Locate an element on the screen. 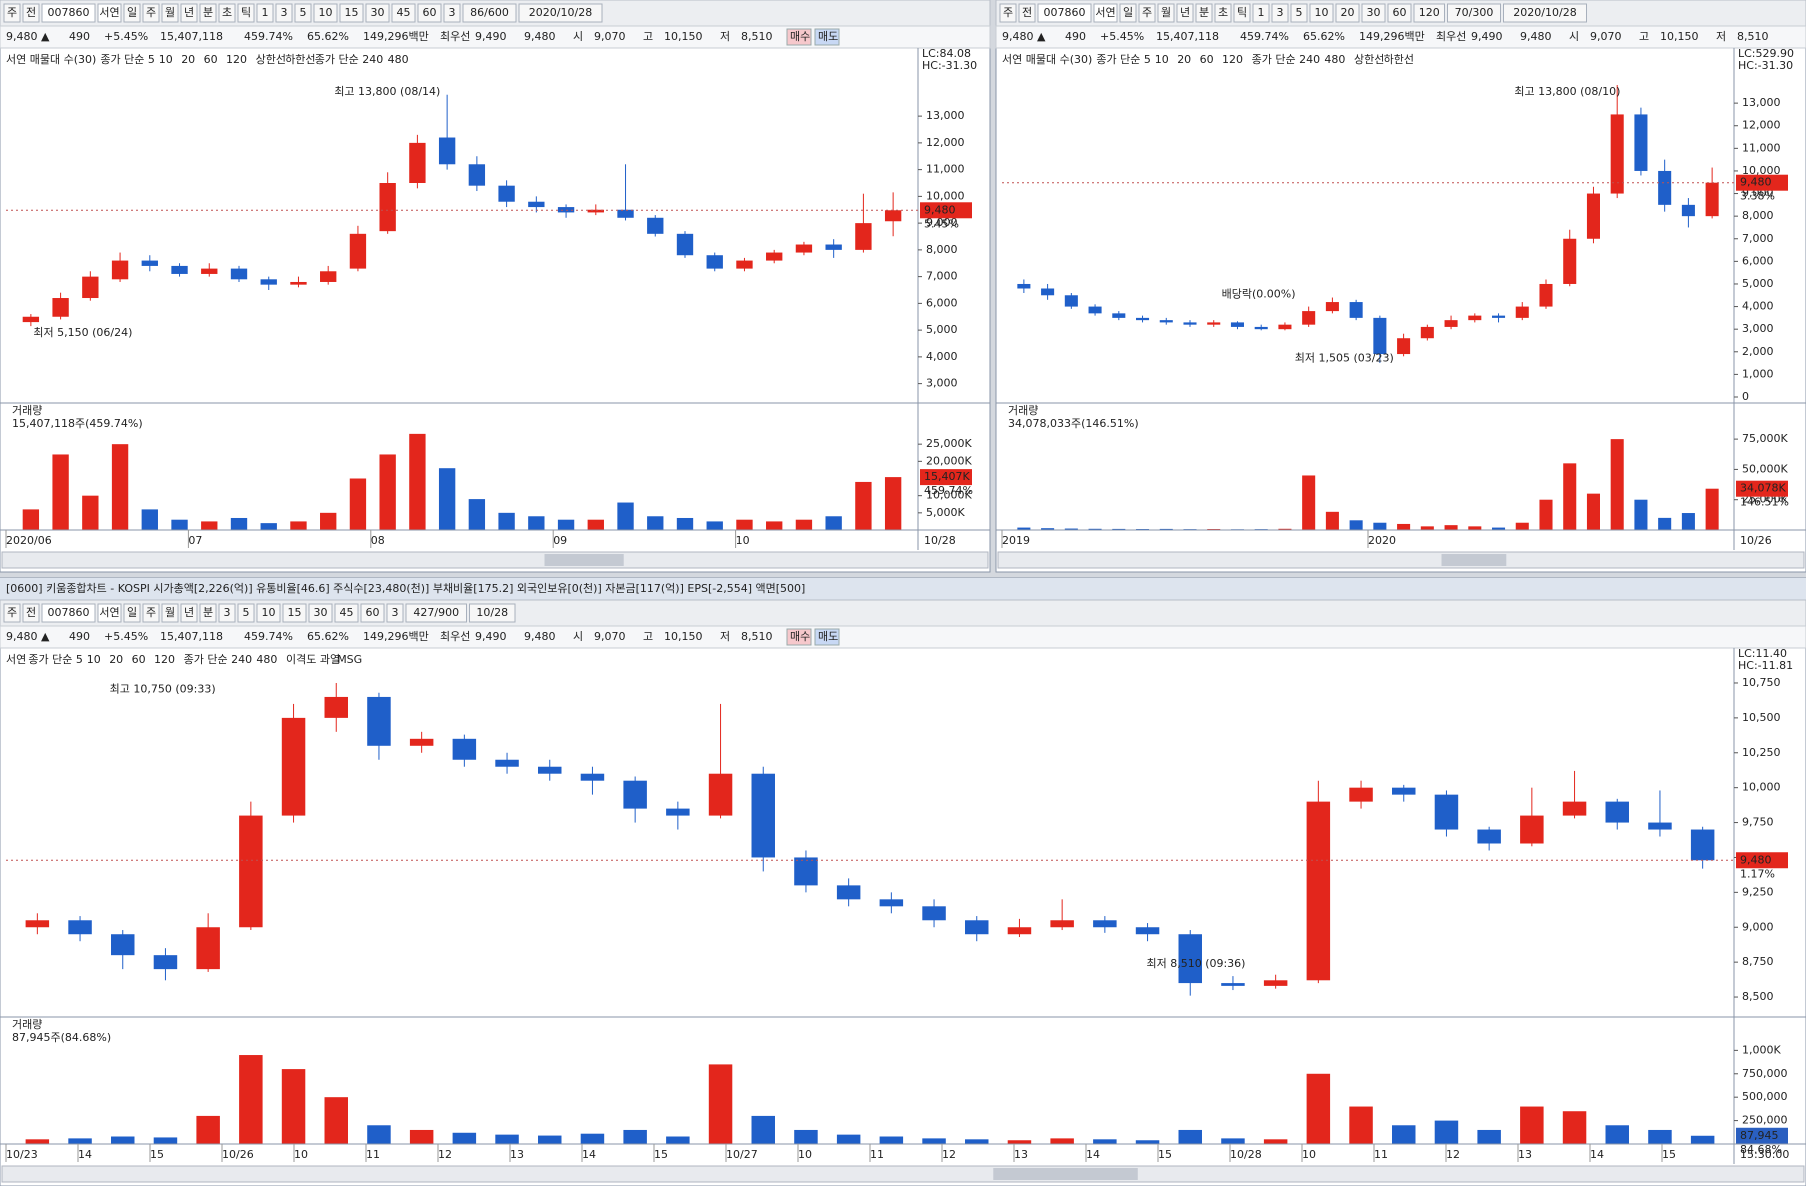  toolbar-label: 10 is located at coordinates (269, 612).